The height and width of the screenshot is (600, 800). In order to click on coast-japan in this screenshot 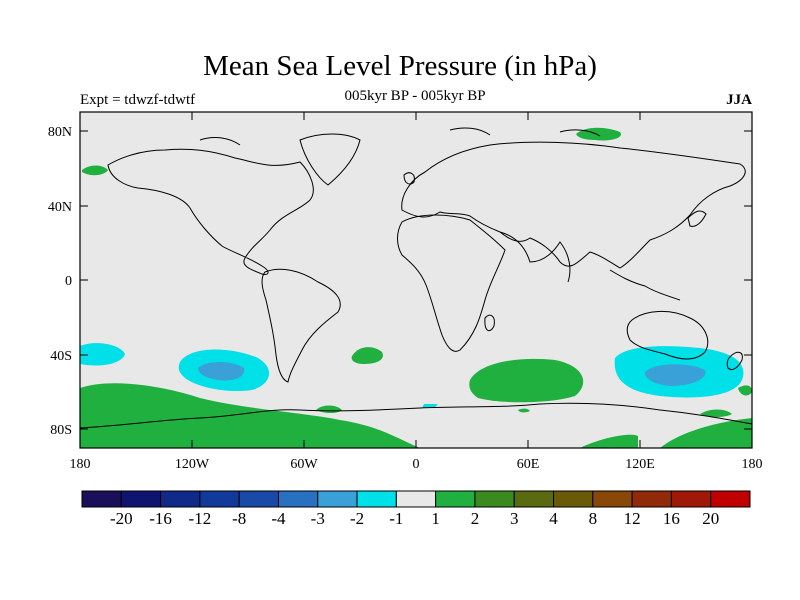, I will do `click(697, 218)`.